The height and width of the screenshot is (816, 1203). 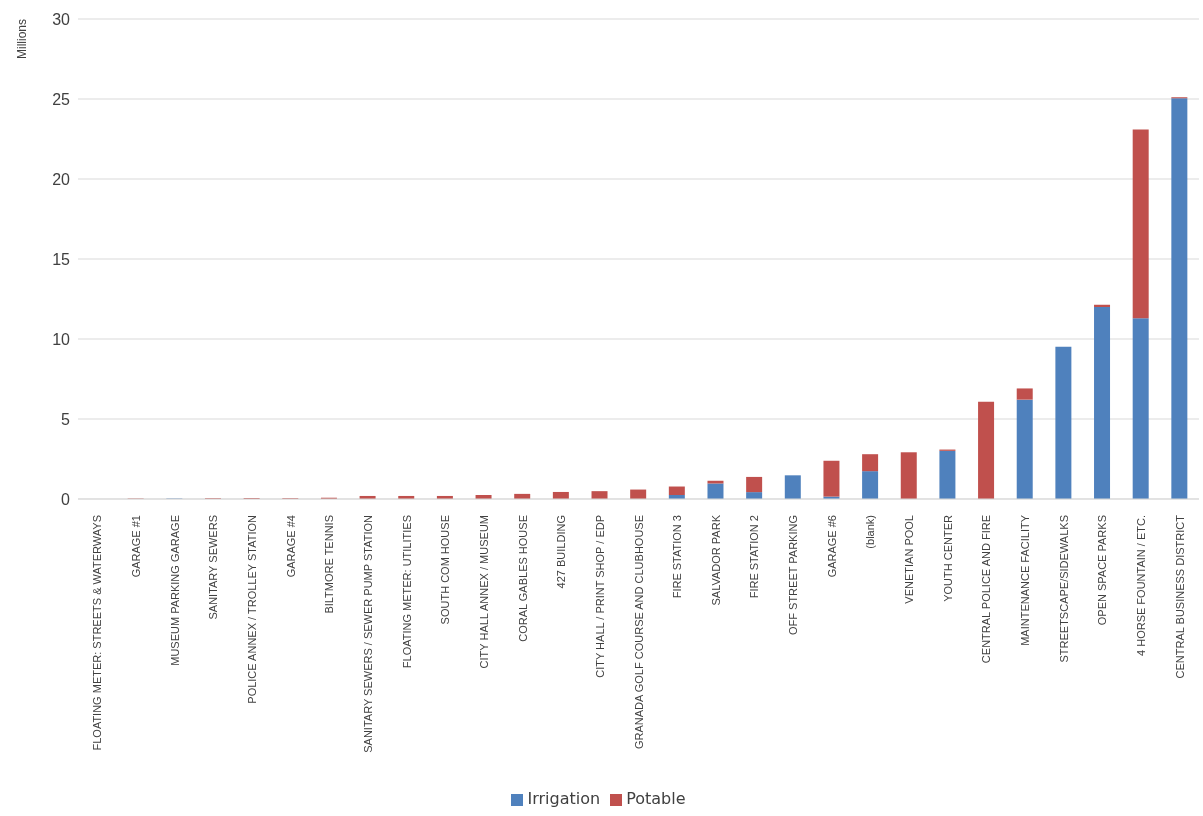 I want to click on x-tick-label: CORAL GABLES HOUSE, so click(x=522, y=578).